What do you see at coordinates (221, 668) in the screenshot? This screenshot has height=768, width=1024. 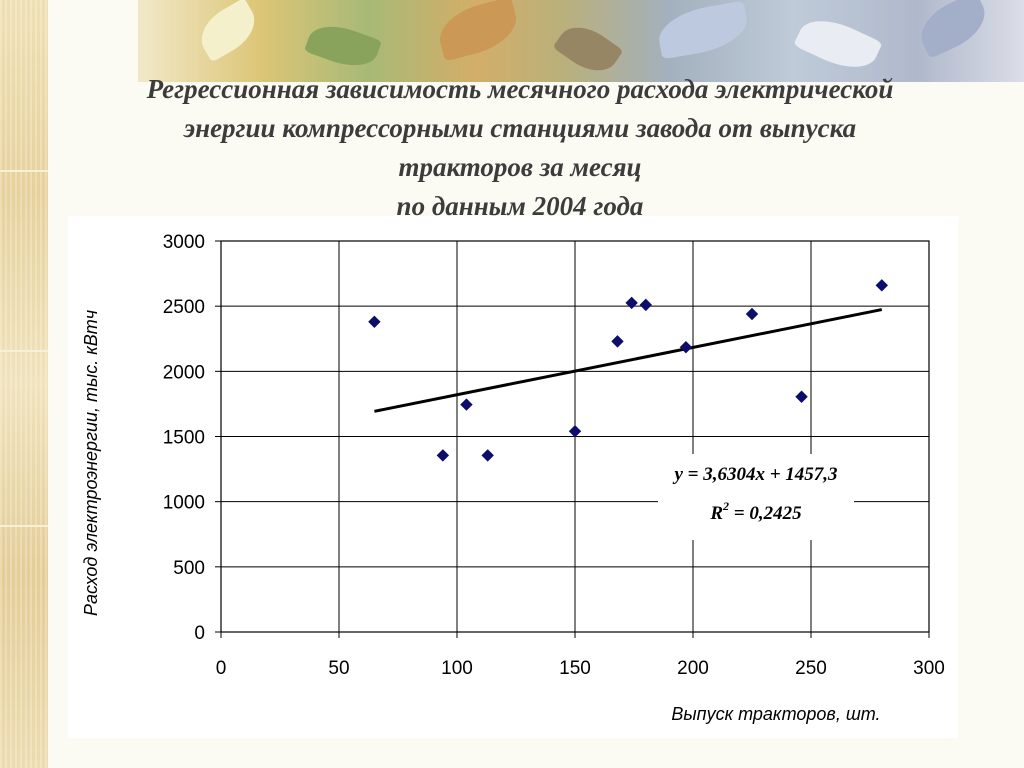 I see `x-tick-label: 0` at bounding box center [221, 668].